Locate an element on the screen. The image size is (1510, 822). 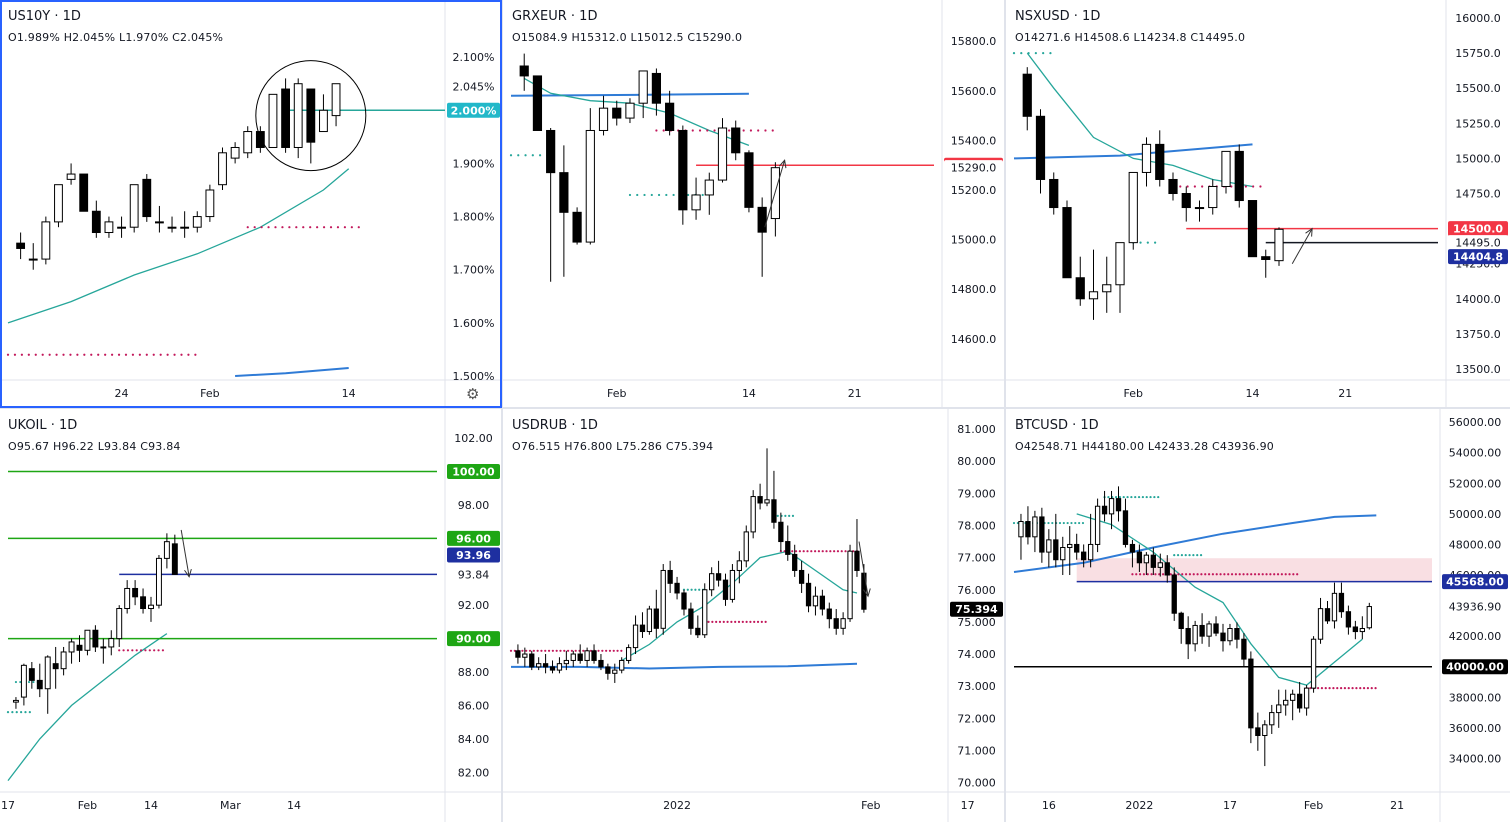
price-badge-label: 100.00 is located at coordinates (473, 471).